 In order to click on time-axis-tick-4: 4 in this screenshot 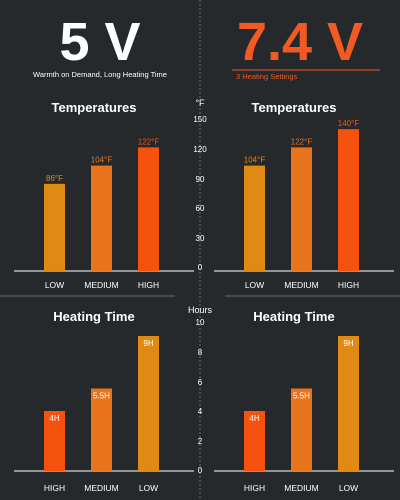, I will do `click(200, 411)`.